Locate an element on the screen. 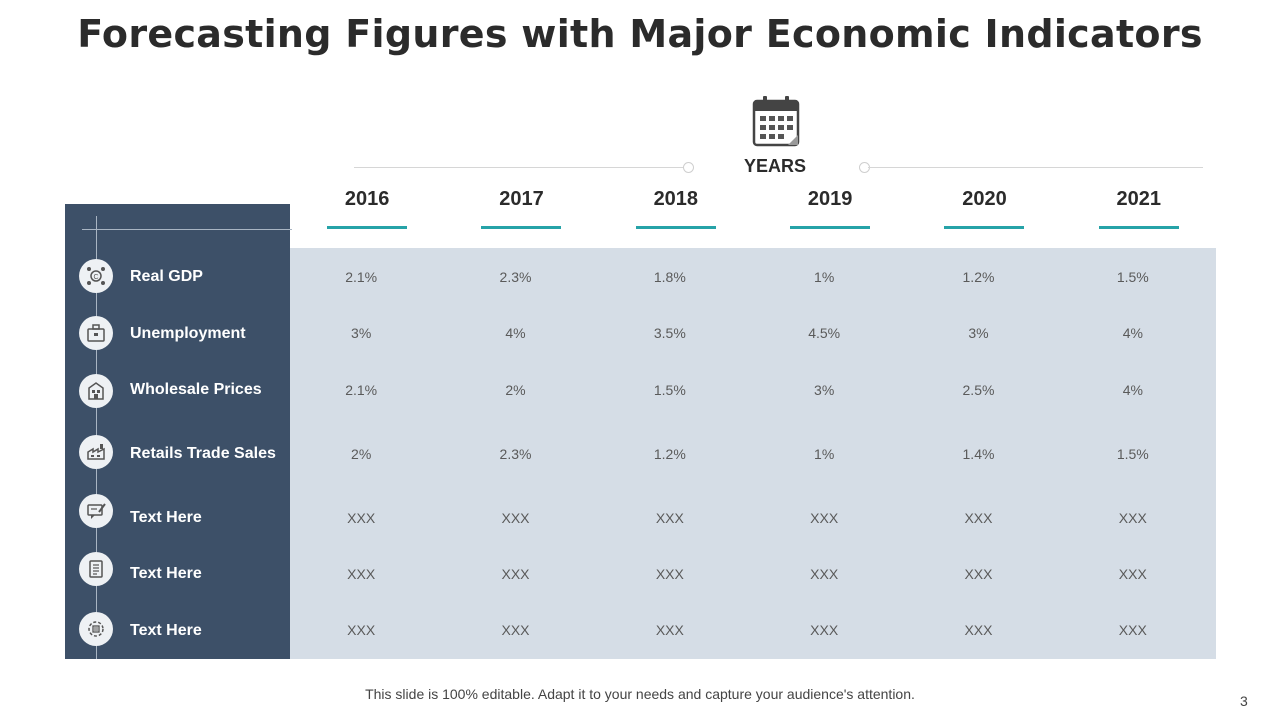 The height and width of the screenshot is (720, 1280). year-label: 2020 is located at coordinates (984, 199).